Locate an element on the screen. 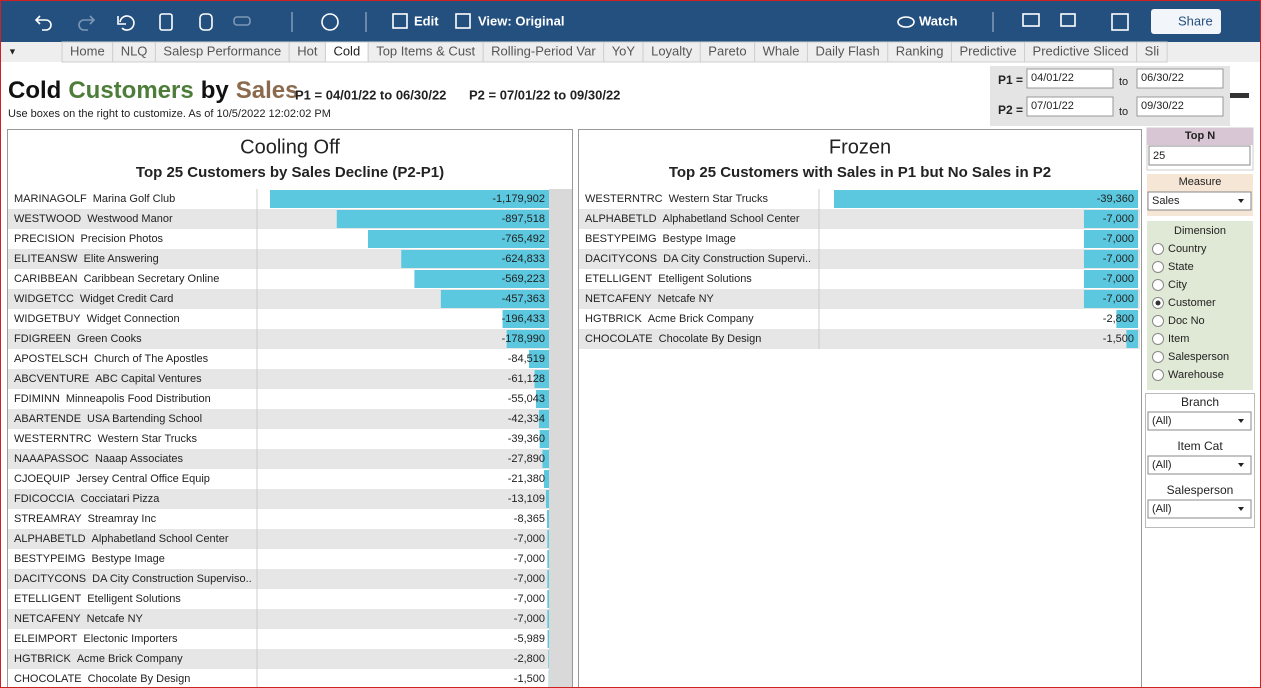 The image size is (1261, 688). title-word: Cold is located at coordinates (34, 90).